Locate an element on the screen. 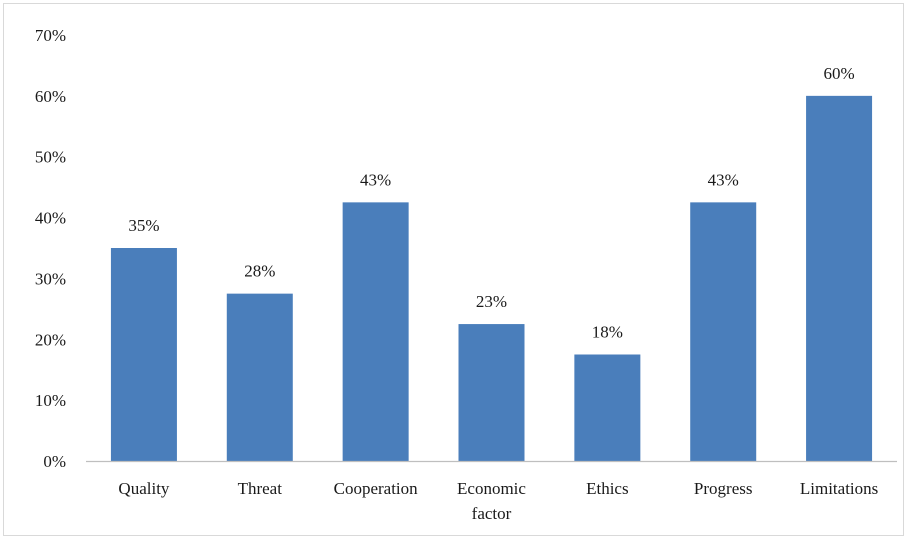 The image size is (908, 539). y-tick-label: 70% is located at coordinates (50, 35).